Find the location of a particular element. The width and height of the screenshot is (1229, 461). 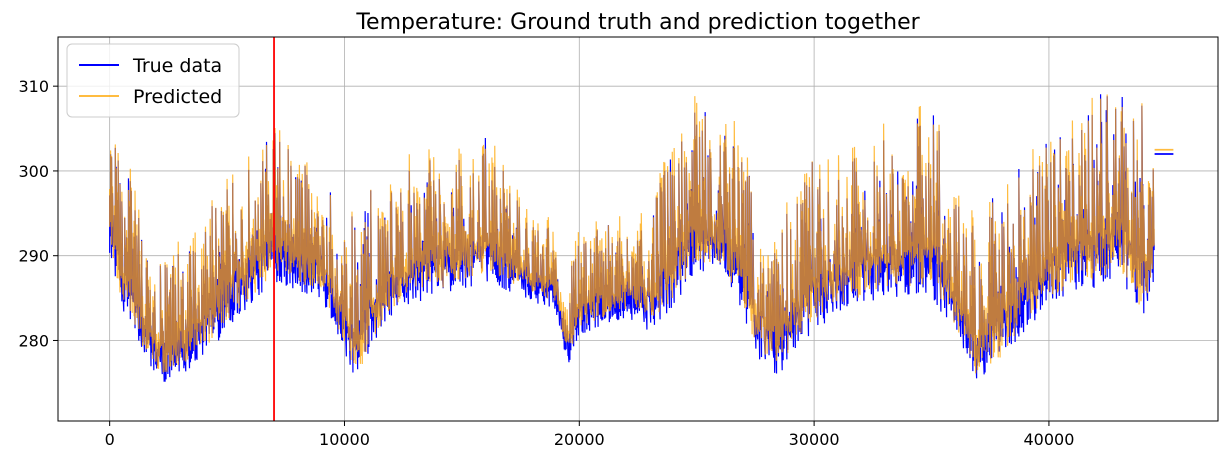

legend-box is located at coordinates (153, 80).